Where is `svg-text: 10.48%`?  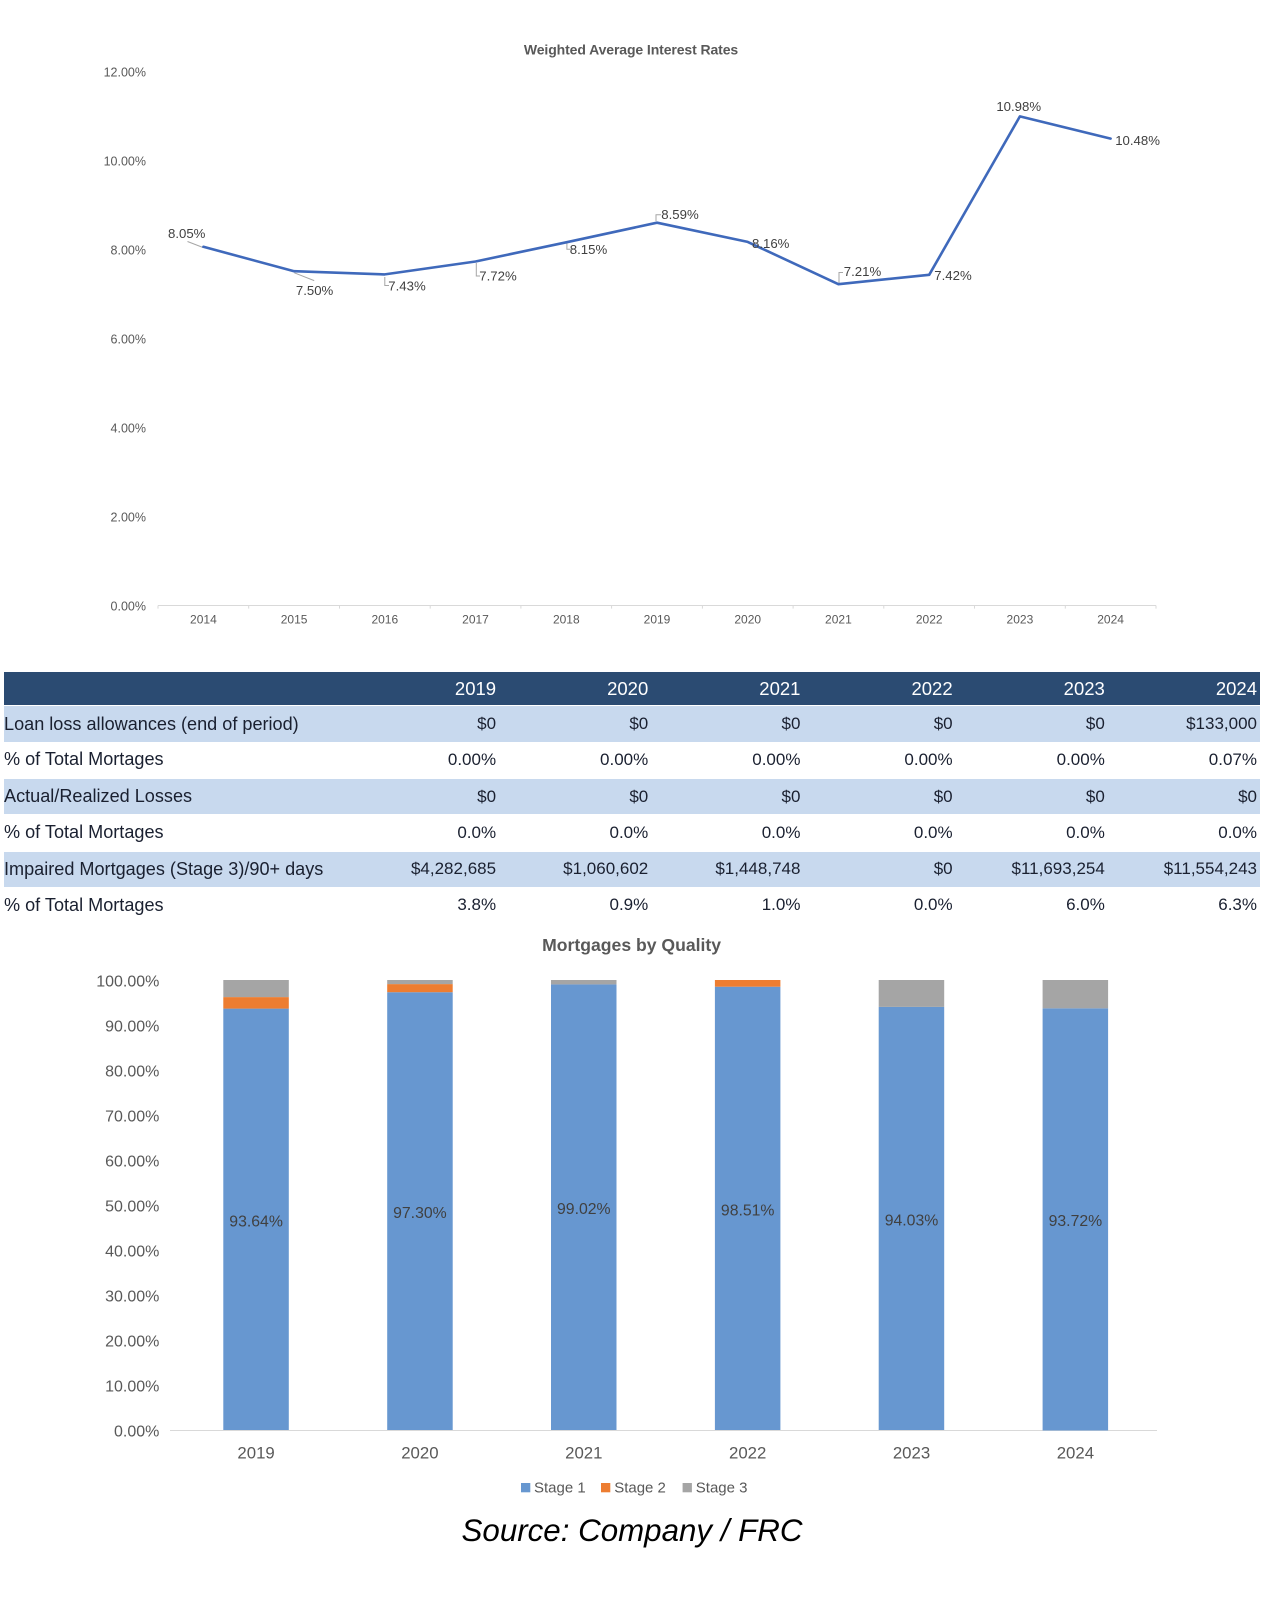 svg-text: 10.48% is located at coordinates (1137, 140).